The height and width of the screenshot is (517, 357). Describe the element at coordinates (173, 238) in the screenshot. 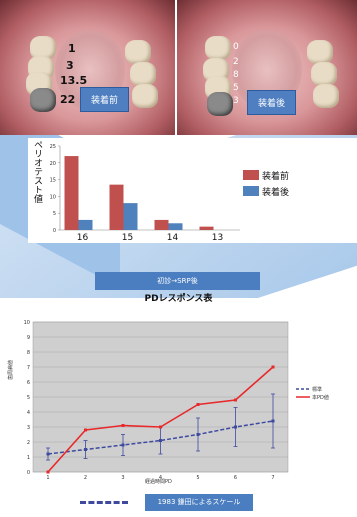

I see `category-label: 14` at that location.